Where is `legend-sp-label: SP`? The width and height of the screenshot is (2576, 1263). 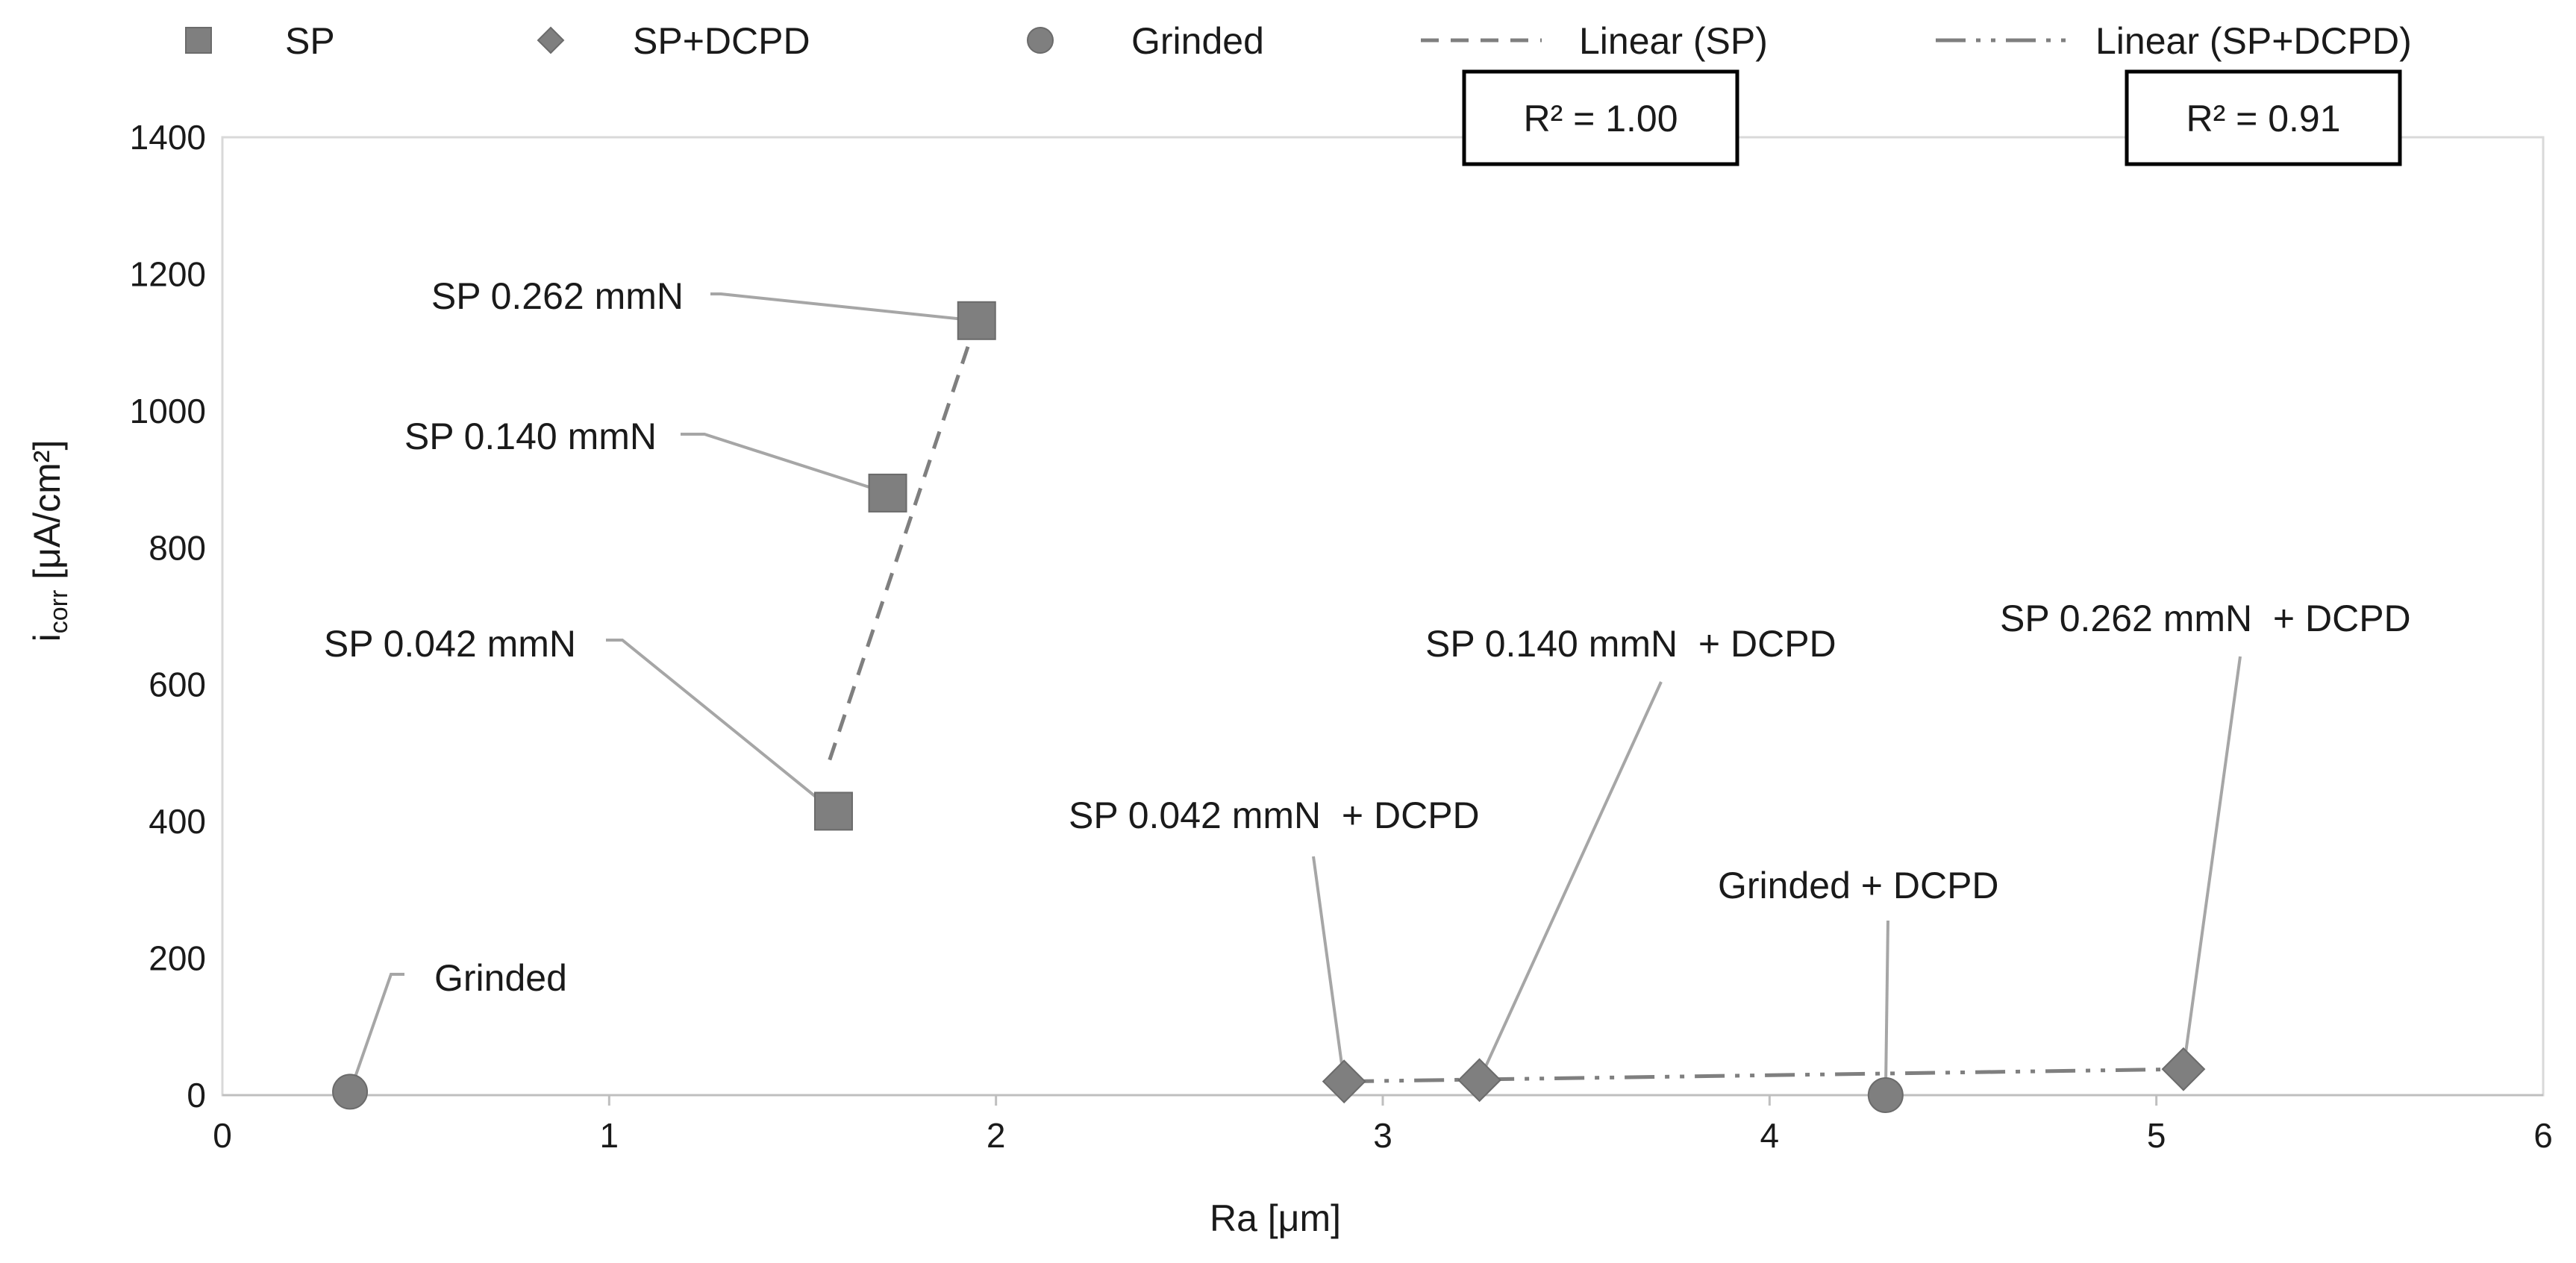 legend-sp-label: SP is located at coordinates (310, 41).